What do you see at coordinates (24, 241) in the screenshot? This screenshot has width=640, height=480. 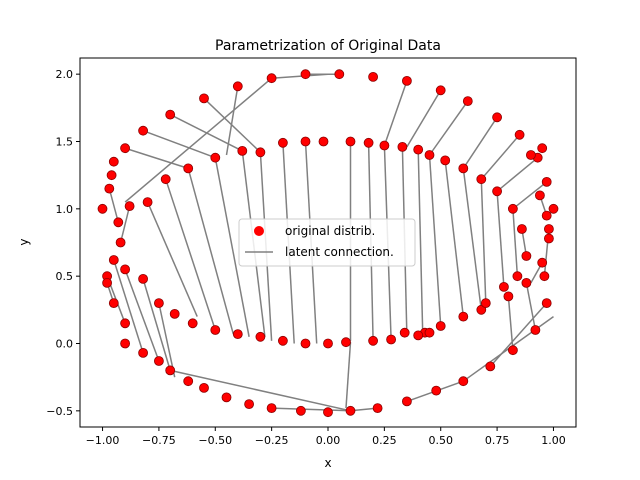 I see `y-axis-label: y` at bounding box center [24, 241].